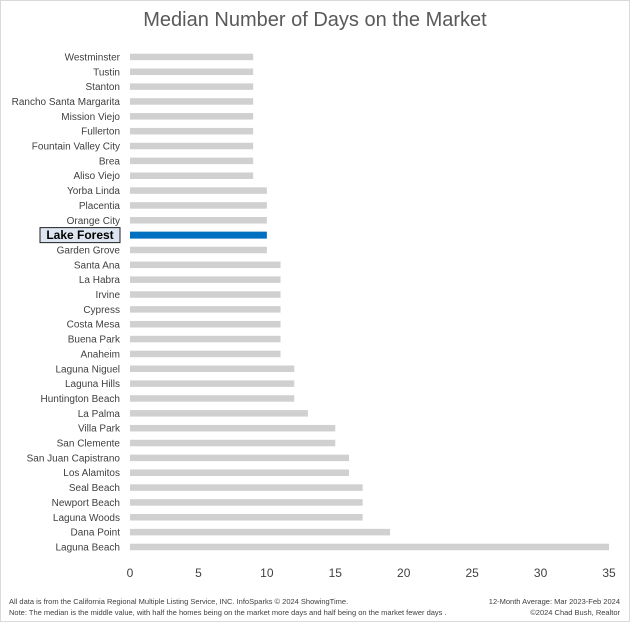 The image size is (630, 622). Describe the element at coordinates (100, 354) in the screenshot. I see `category-label-anaheim: Anaheim` at that location.